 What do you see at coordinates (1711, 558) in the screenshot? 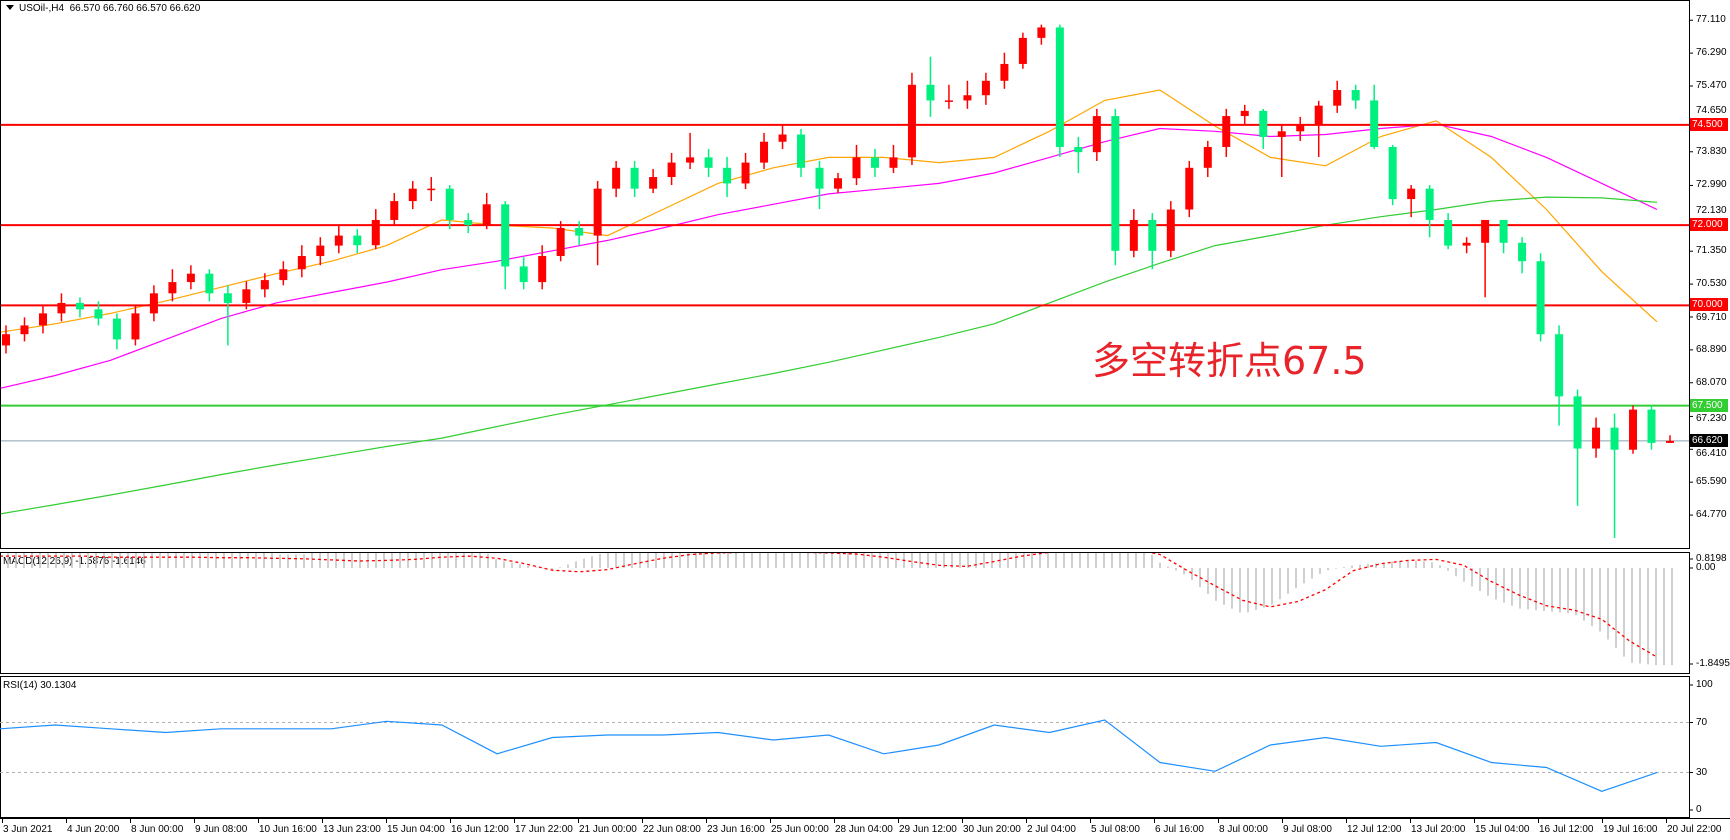
I see `macd-tick-label: 0.8198` at bounding box center [1711, 558].